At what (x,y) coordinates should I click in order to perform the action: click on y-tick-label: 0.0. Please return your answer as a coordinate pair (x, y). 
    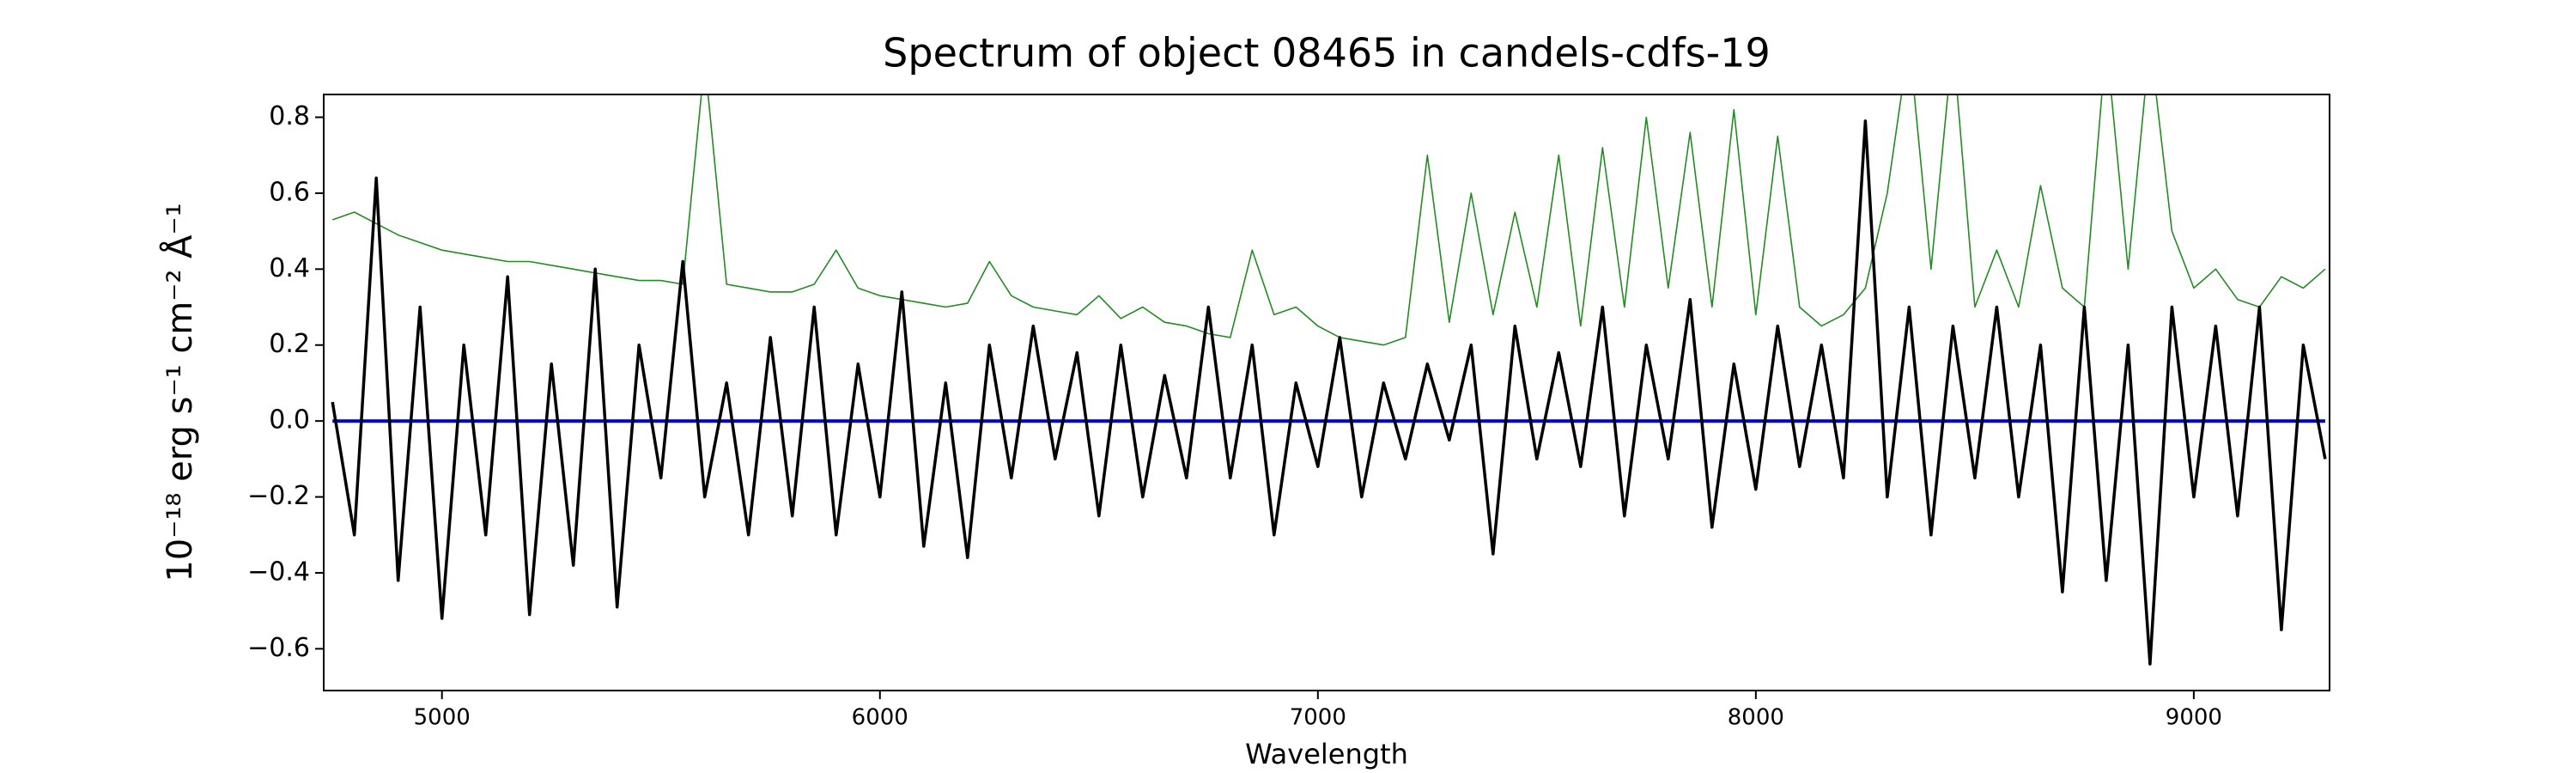
    Looking at the image, I should click on (290, 420).